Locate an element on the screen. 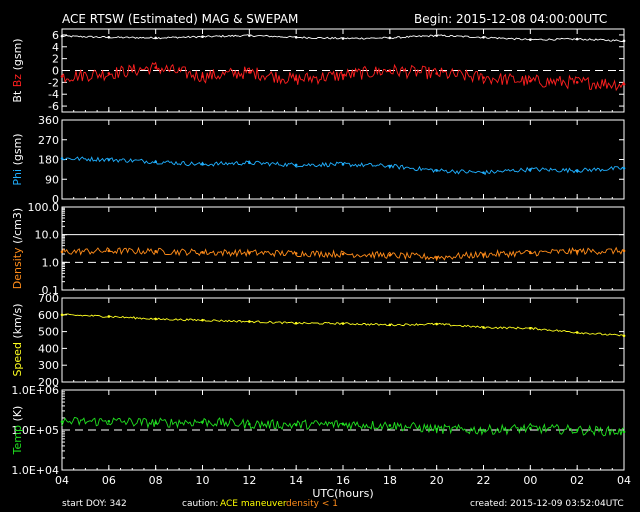 Image resolution: width=640 pixels, height=512 pixels. y-axis-label-part: Bz is located at coordinates (17, 82).